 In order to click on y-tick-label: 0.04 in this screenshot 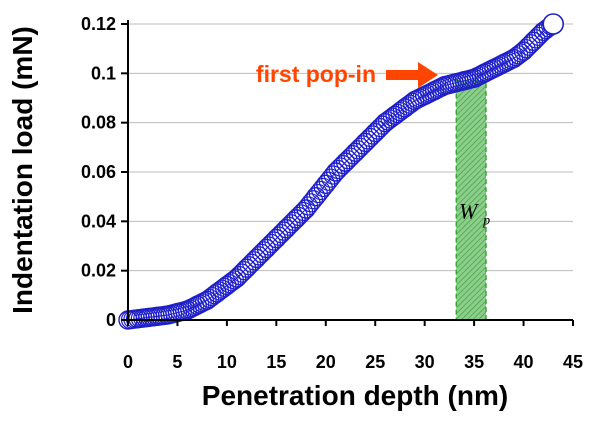, I will do `click(98, 221)`.